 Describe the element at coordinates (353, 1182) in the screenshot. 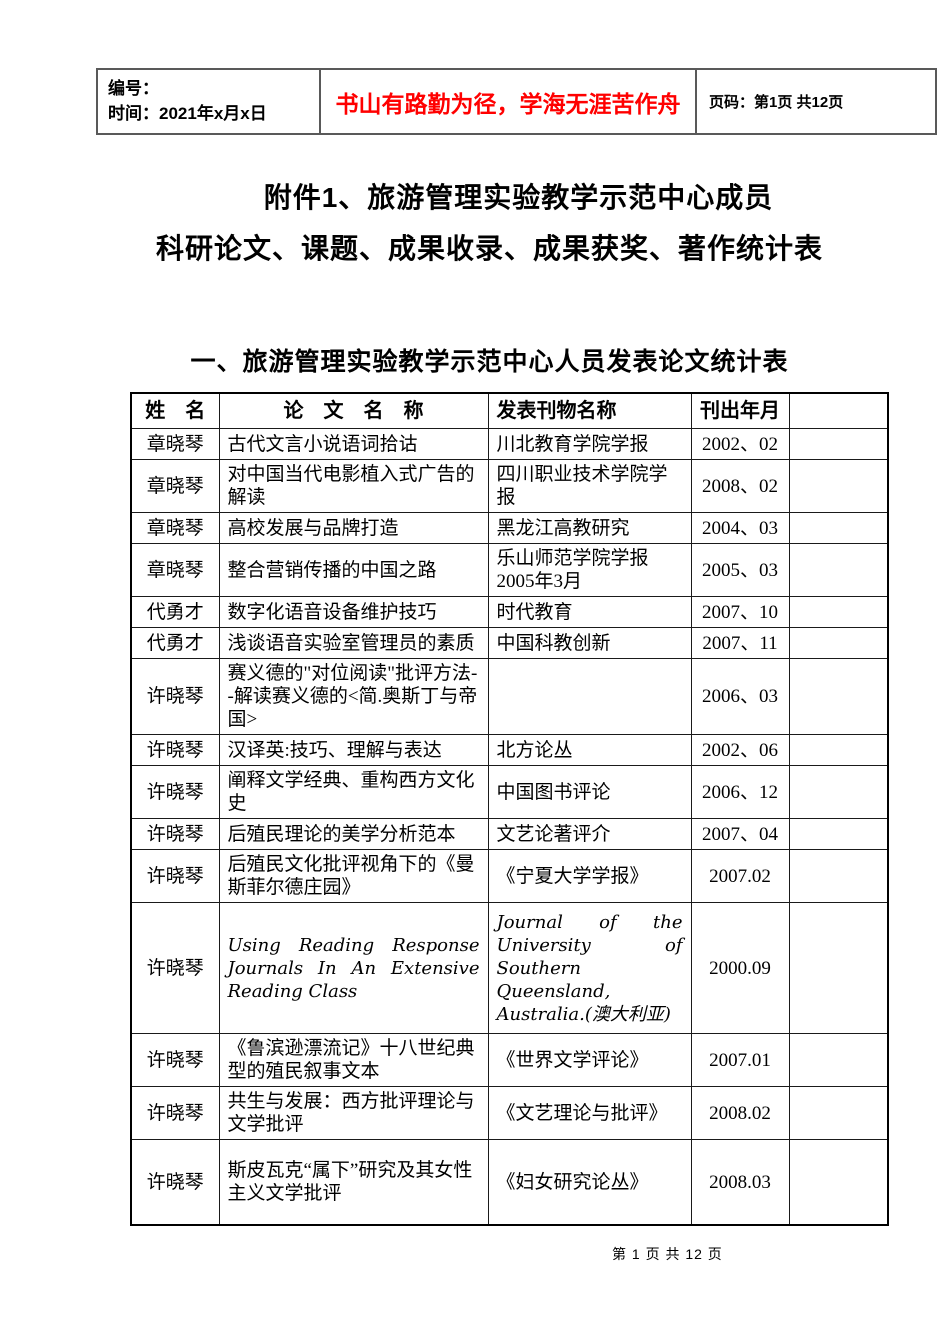

I see `cell-title: 斯皮瓦克“属下”研究及其女性主义文学批评` at that location.